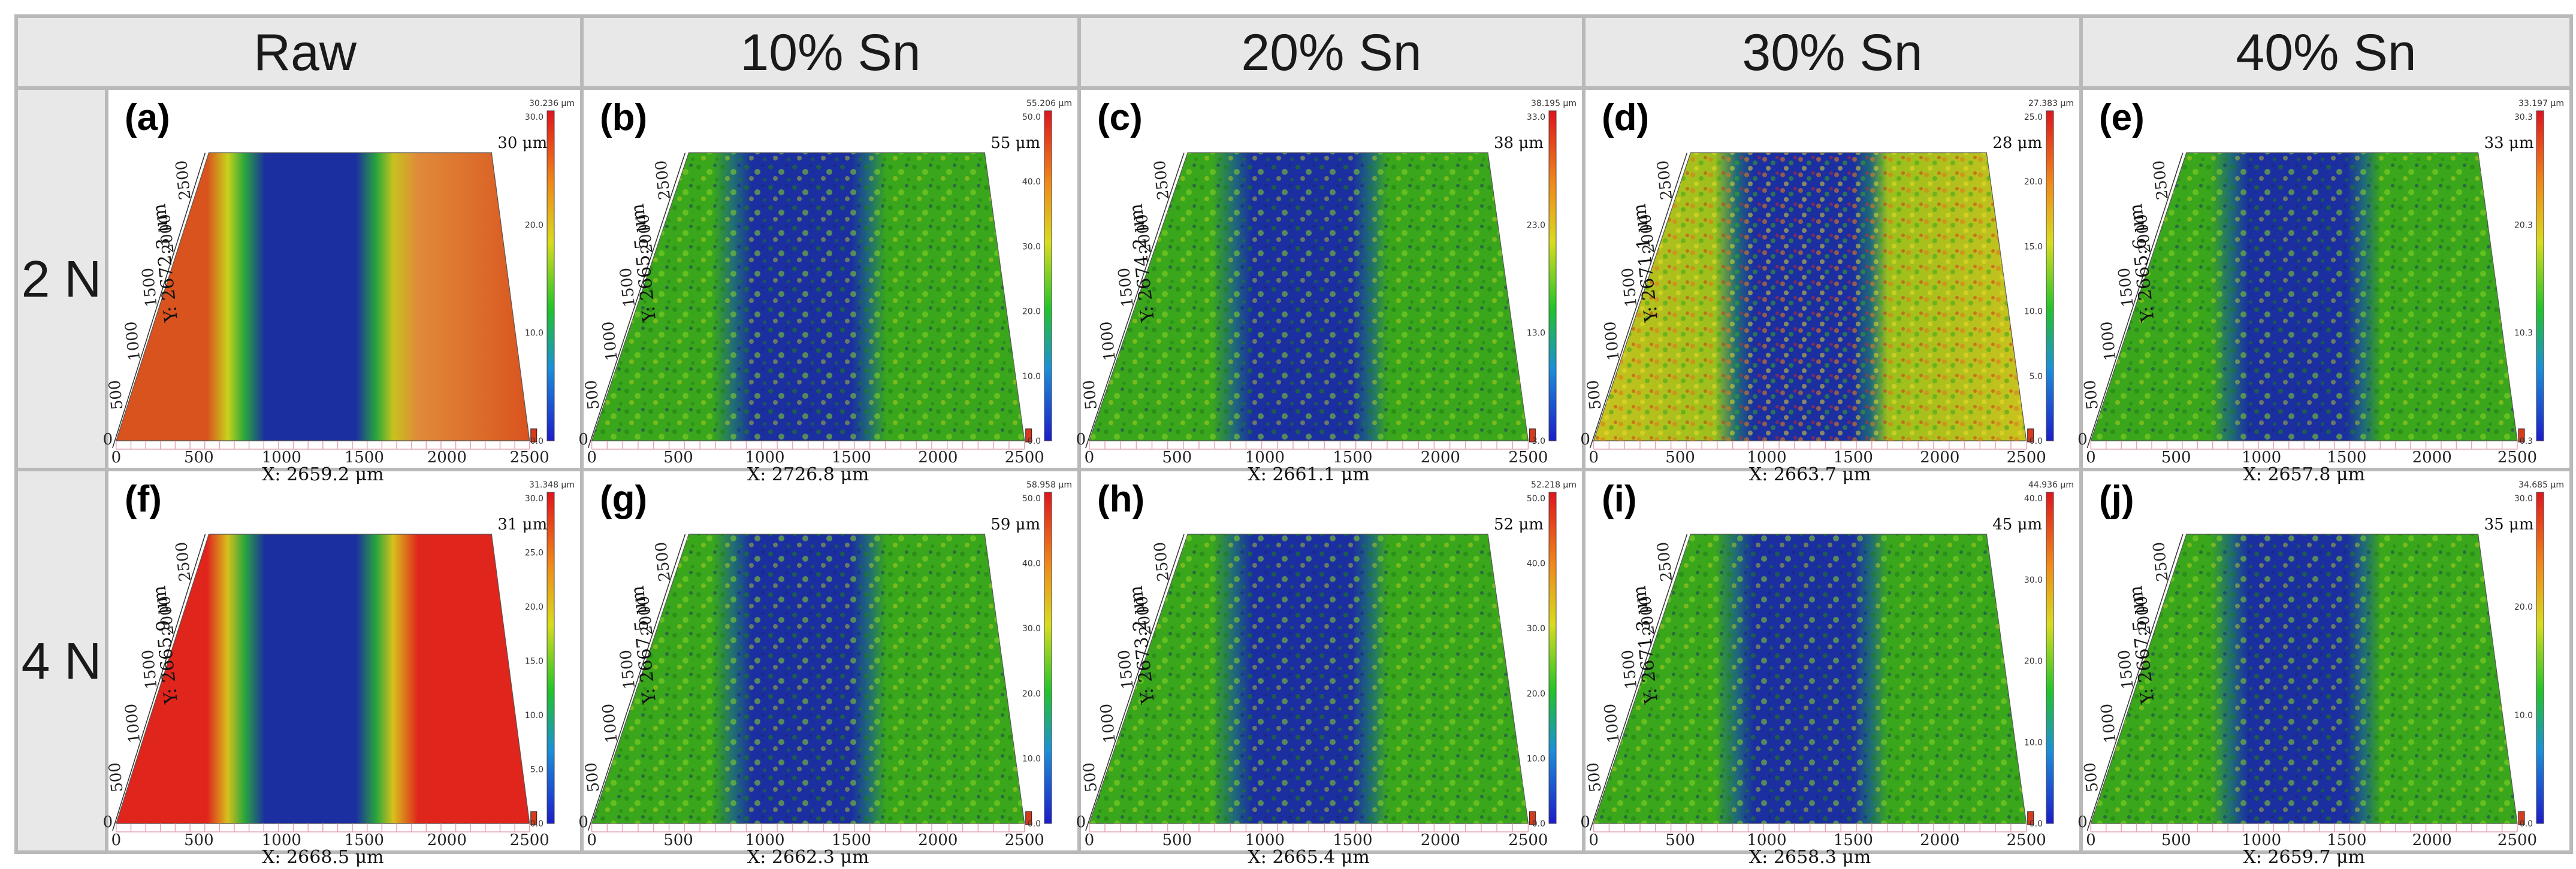 The height and width of the screenshot is (869, 2576). I want to click on depth-label: 30 μm, so click(522, 143).